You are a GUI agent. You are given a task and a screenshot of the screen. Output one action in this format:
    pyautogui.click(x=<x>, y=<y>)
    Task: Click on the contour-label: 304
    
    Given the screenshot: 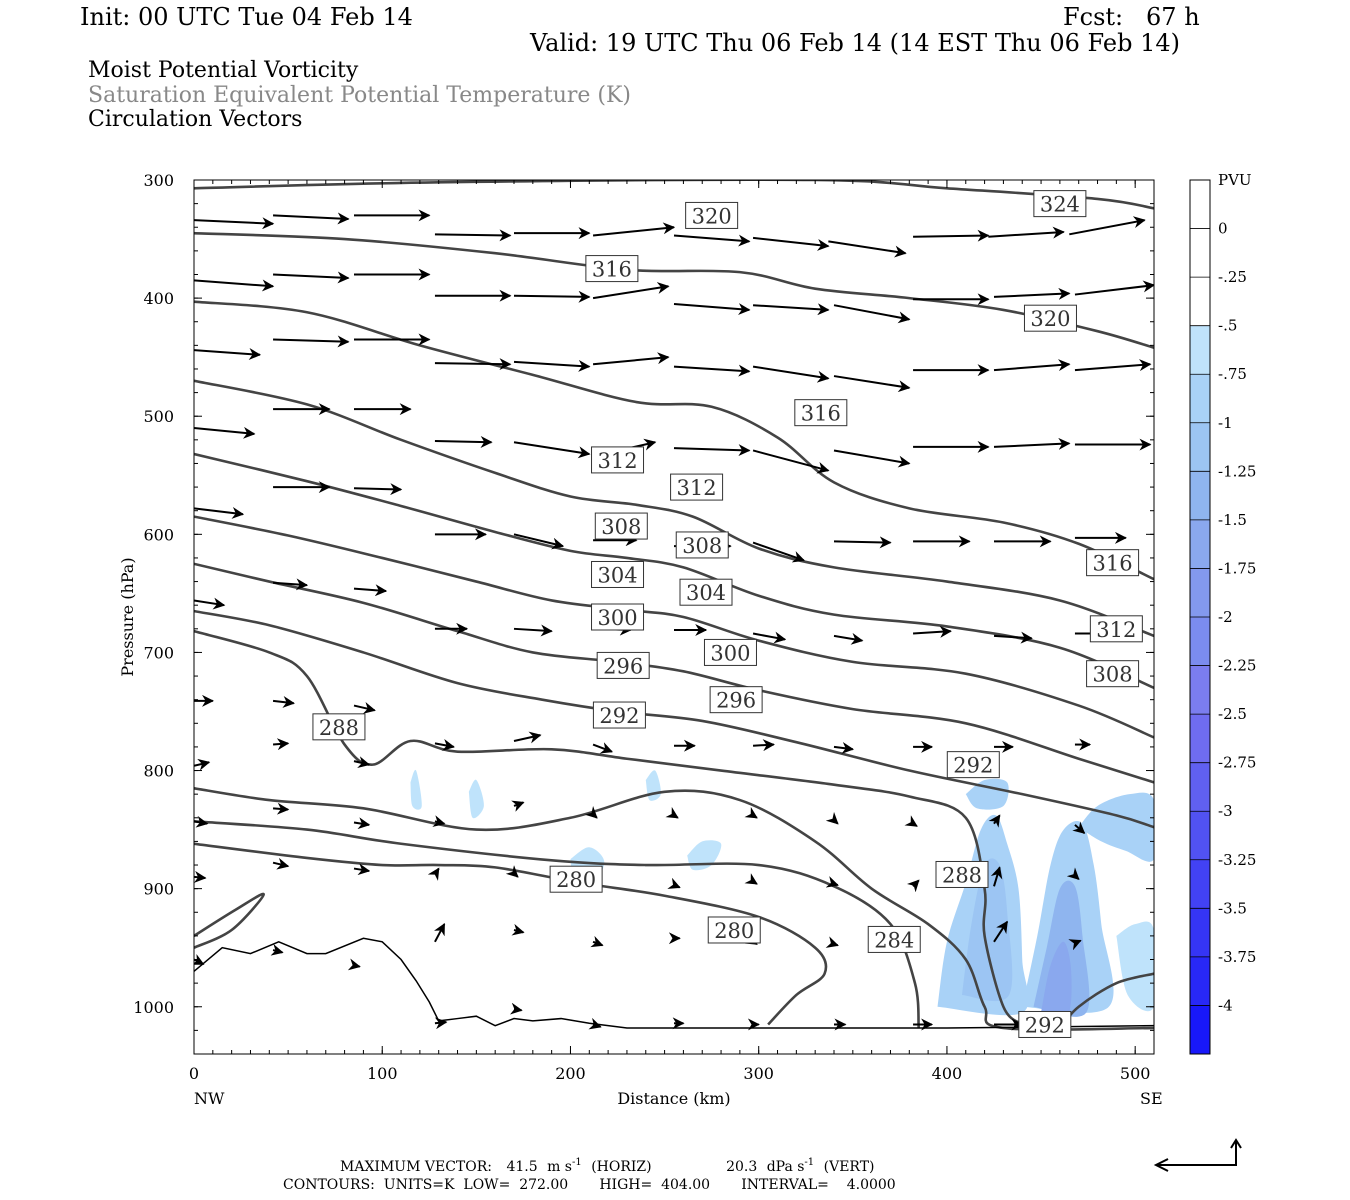 What is the action you would take?
    pyautogui.click(x=617, y=575)
    